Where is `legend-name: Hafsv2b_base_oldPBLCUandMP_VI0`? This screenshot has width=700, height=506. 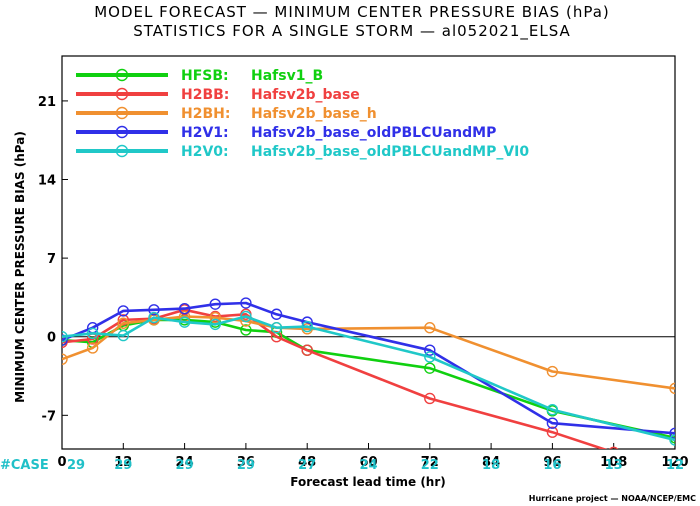
legend-name: Hafsv2b_base_oldPBLCUandMP_VI0 is located at coordinates (390, 152).